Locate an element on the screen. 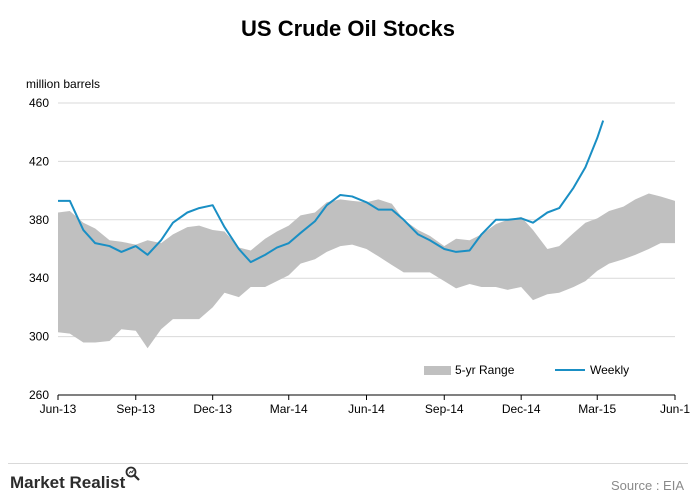 The image size is (696, 501). chart-title: US Crude Oil Stocks is located at coordinates (348, 28).